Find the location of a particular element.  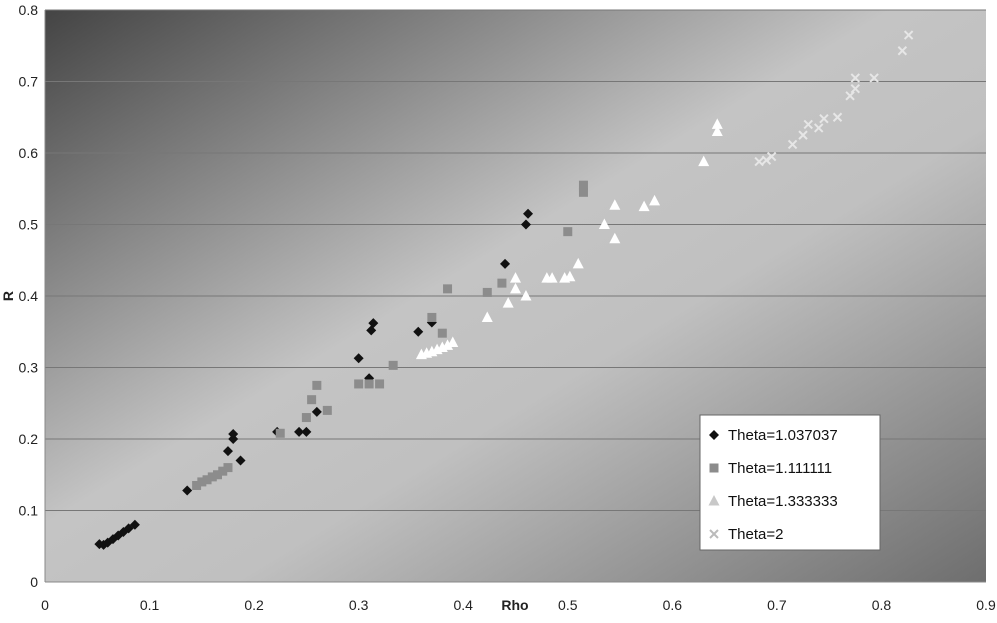

y-tick-label: 0.4 is located at coordinates (29, 296).